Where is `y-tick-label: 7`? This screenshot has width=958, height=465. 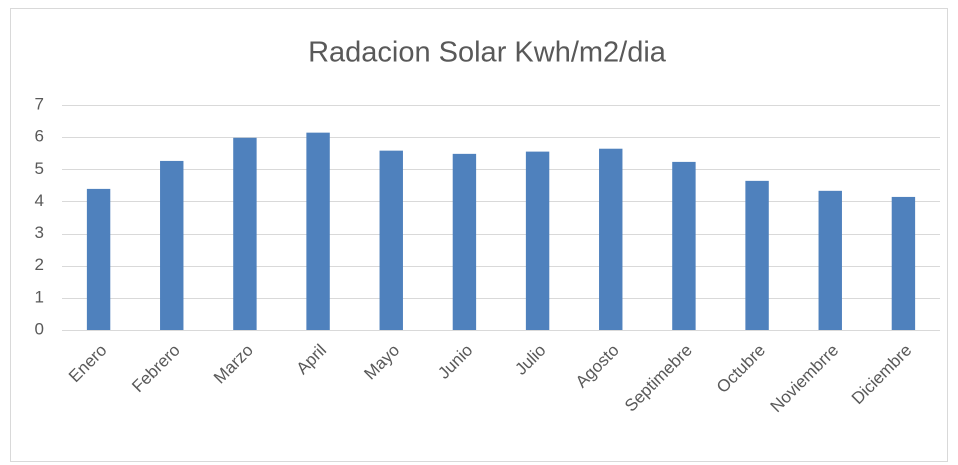
y-tick-label: 7 is located at coordinates (39, 103).